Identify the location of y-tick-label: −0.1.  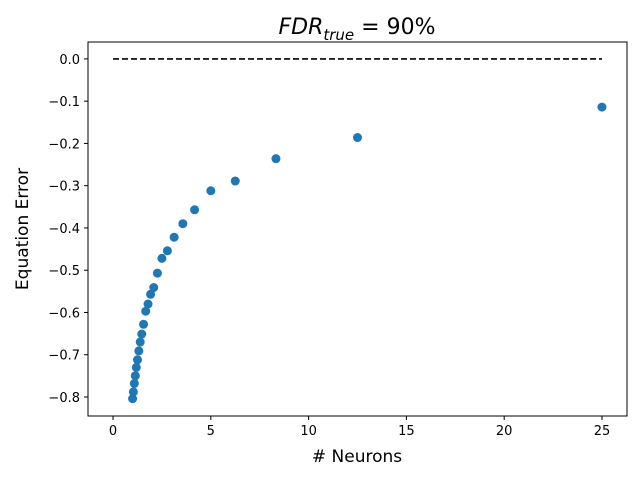
(64, 102).